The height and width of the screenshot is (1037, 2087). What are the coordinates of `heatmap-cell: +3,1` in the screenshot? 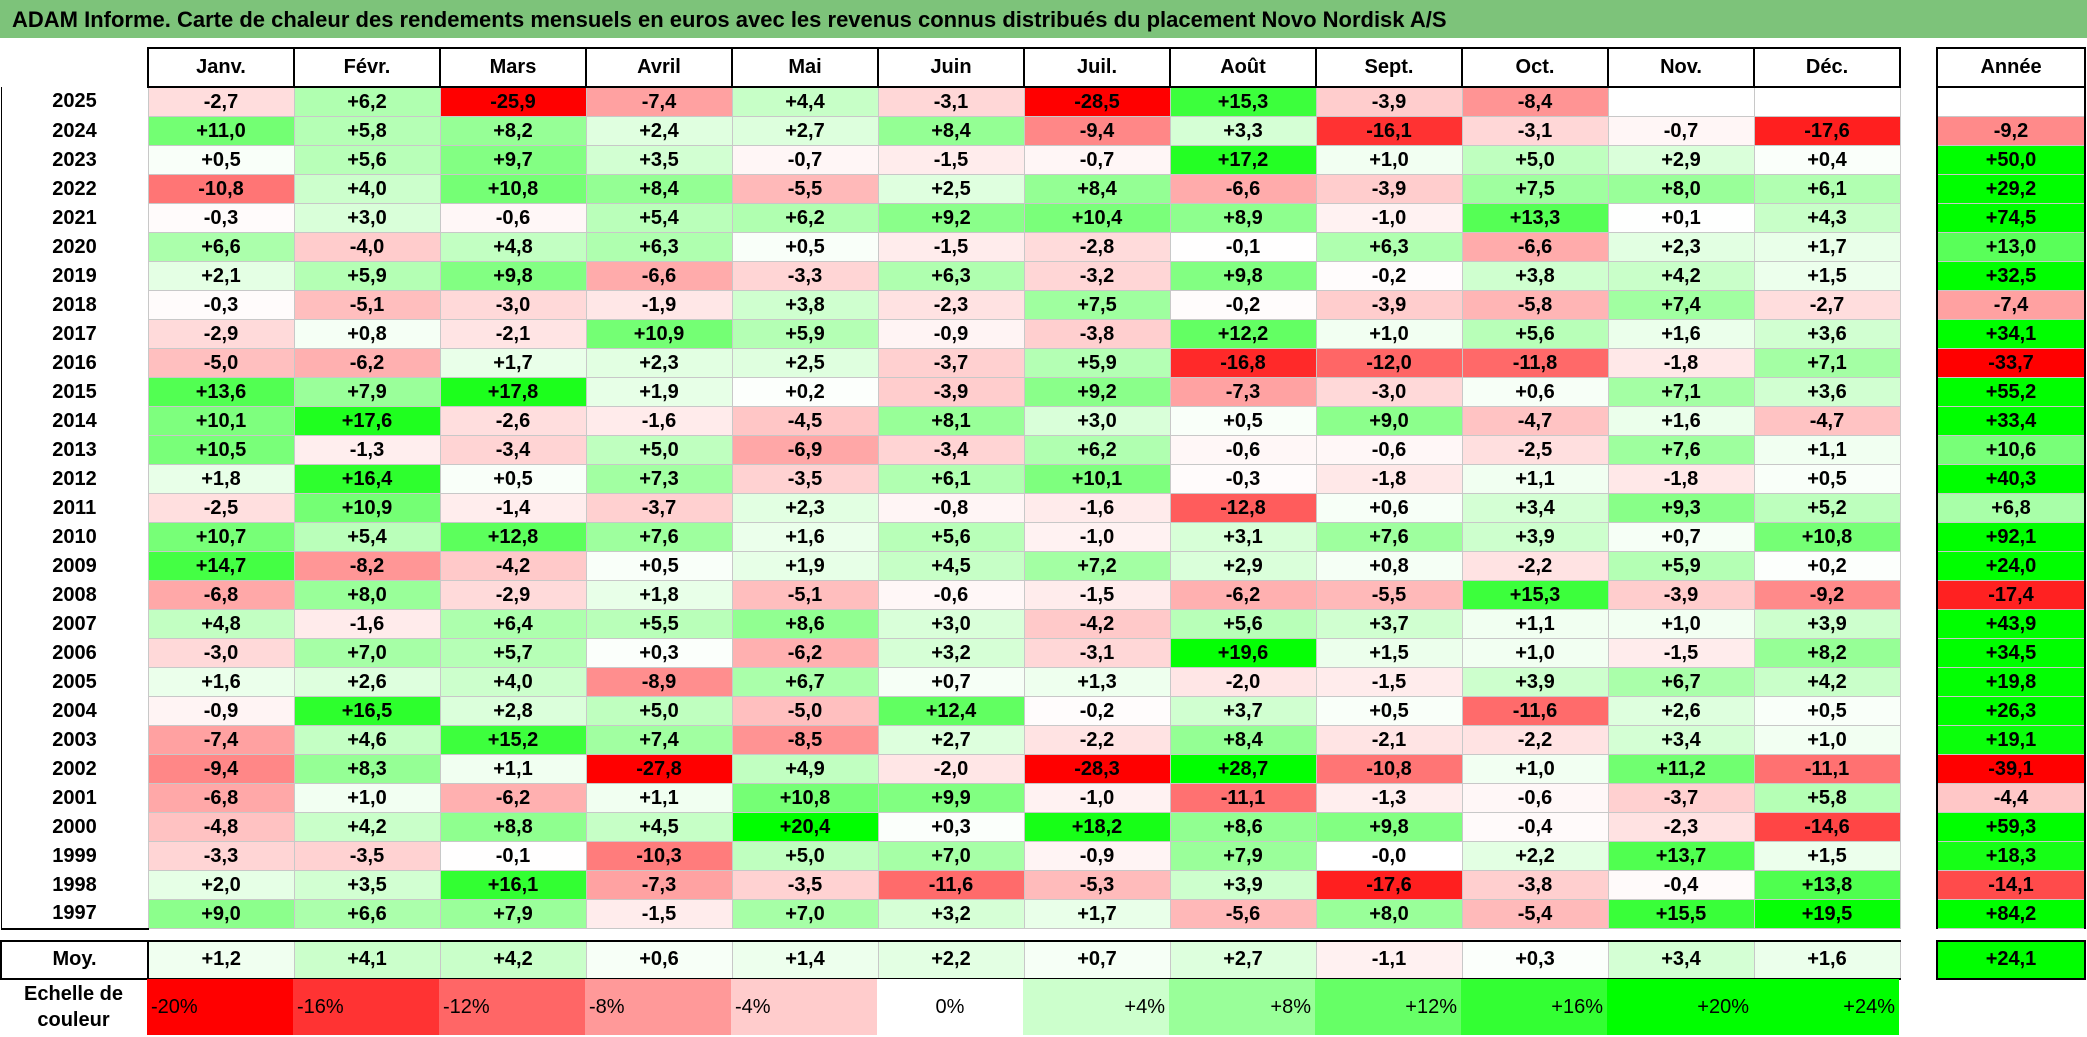 It's located at (1243, 537).